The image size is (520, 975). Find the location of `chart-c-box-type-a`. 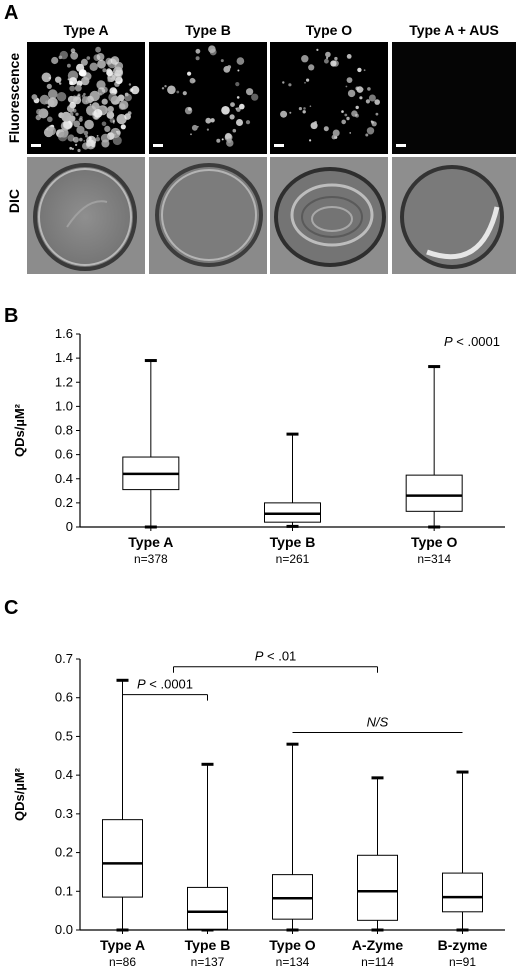

chart-c-box-type-a is located at coordinates (122, 805).